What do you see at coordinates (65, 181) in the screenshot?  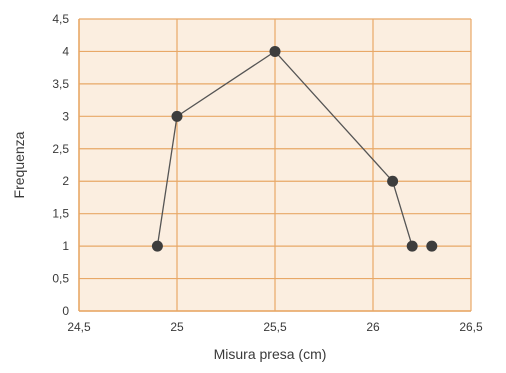 I see `y-tick-label: 2` at bounding box center [65, 181].